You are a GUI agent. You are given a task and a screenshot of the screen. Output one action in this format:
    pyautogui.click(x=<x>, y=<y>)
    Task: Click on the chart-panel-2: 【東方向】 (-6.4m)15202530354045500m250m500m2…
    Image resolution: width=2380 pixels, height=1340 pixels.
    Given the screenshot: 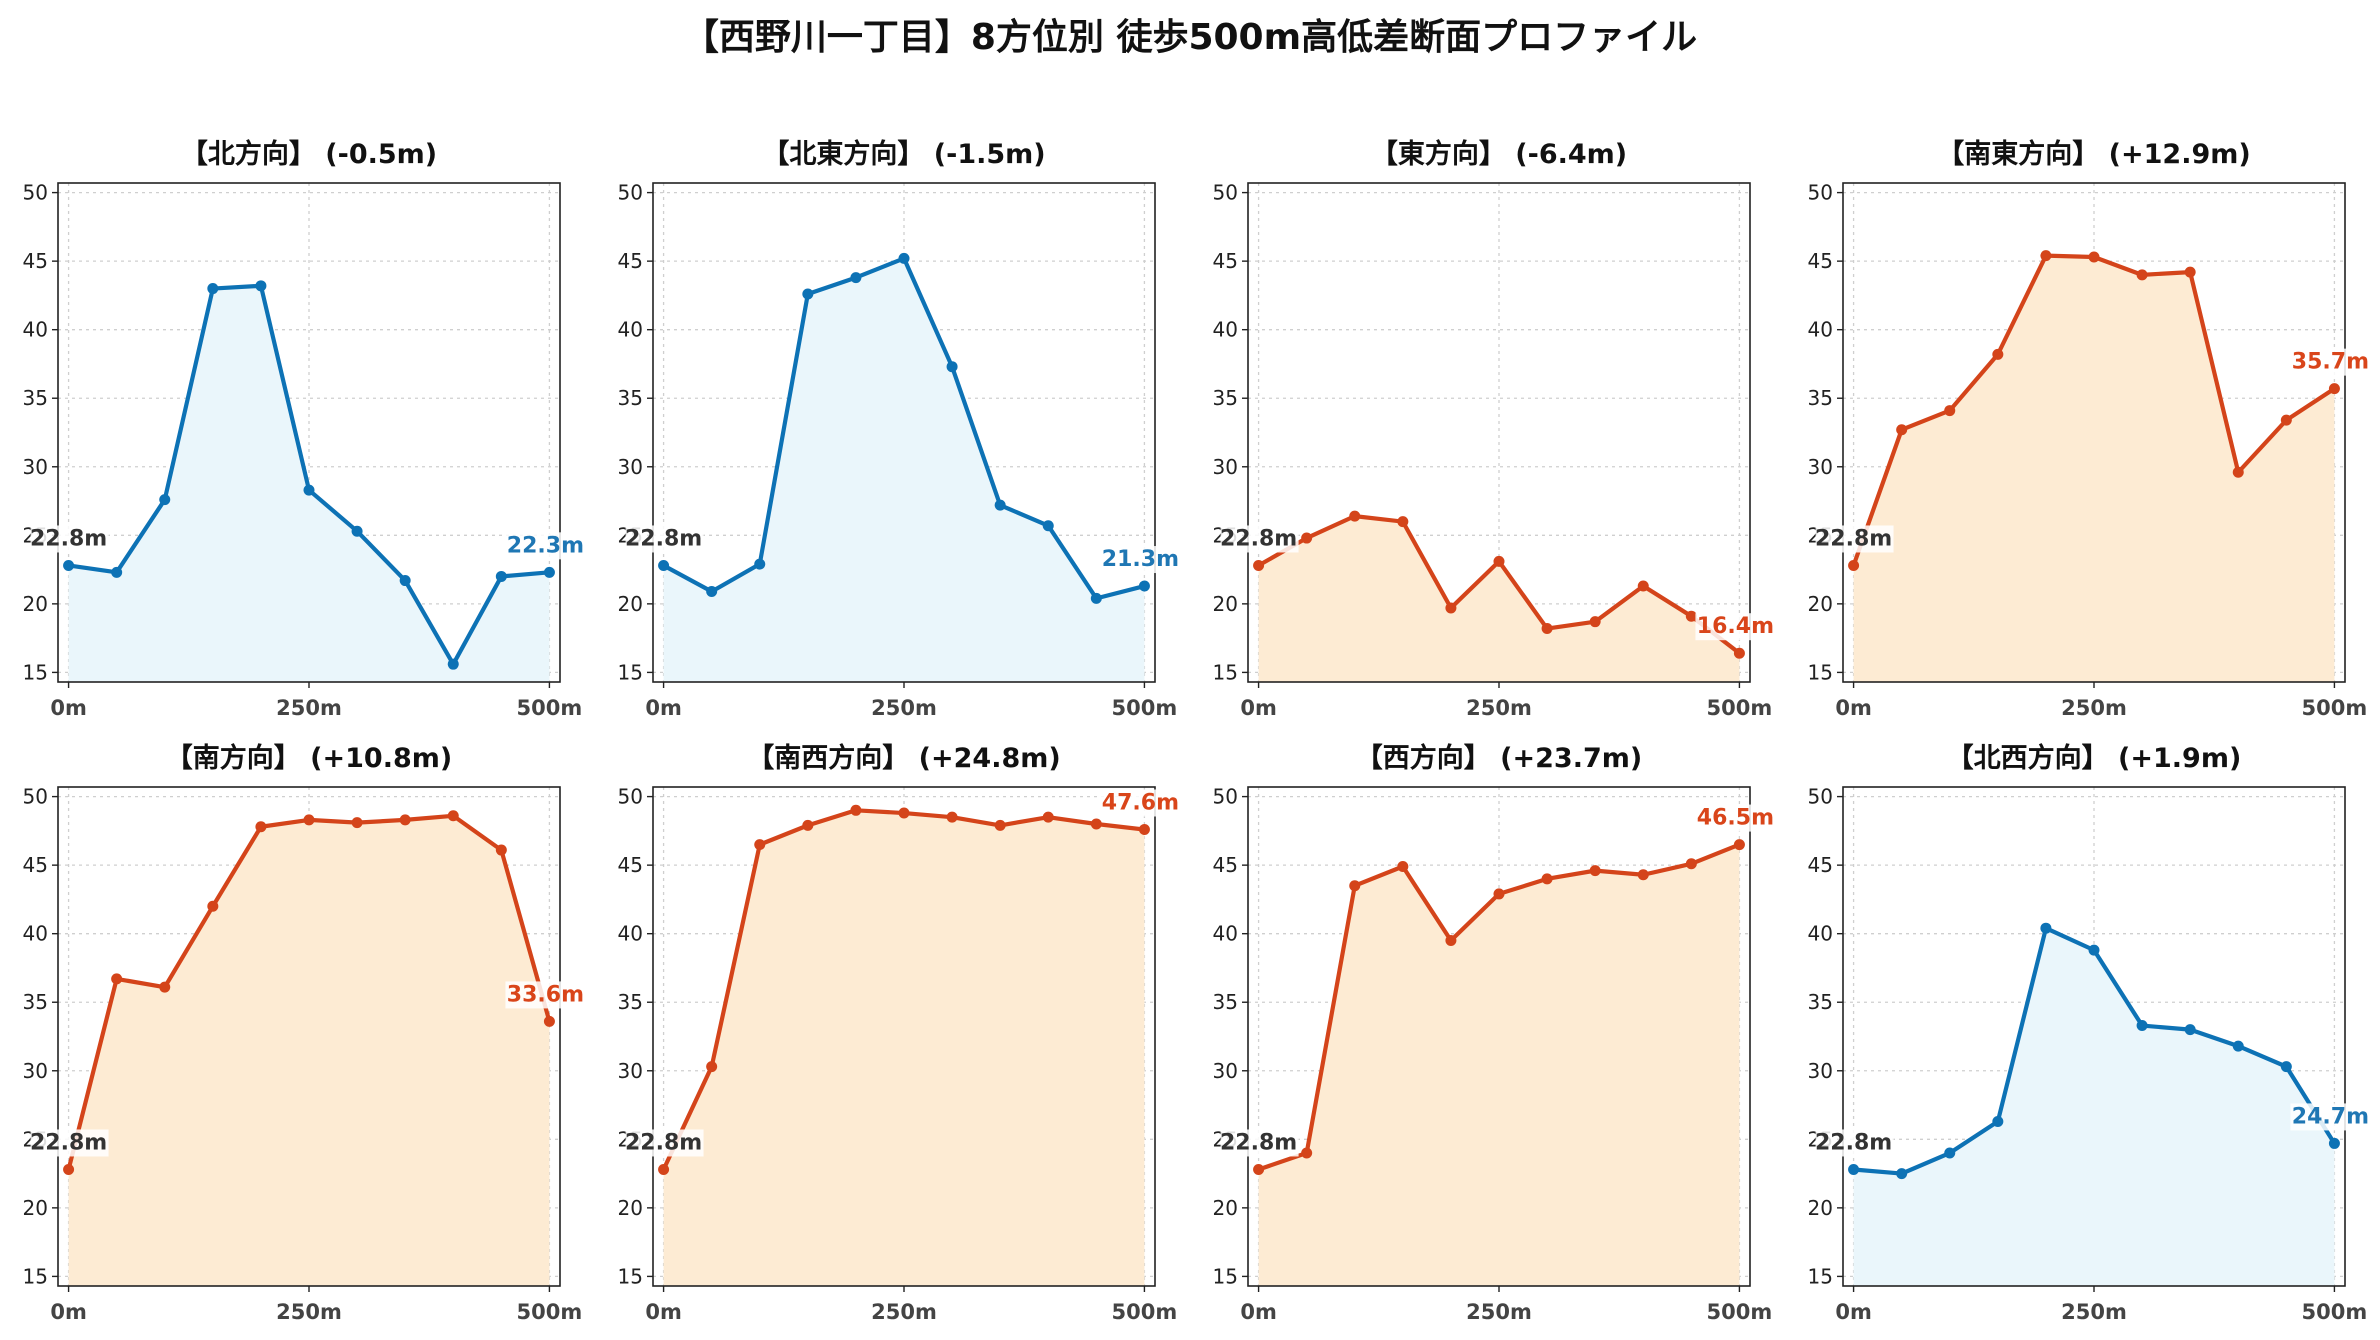 What is the action you would take?
    pyautogui.click(x=1494, y=429)
    